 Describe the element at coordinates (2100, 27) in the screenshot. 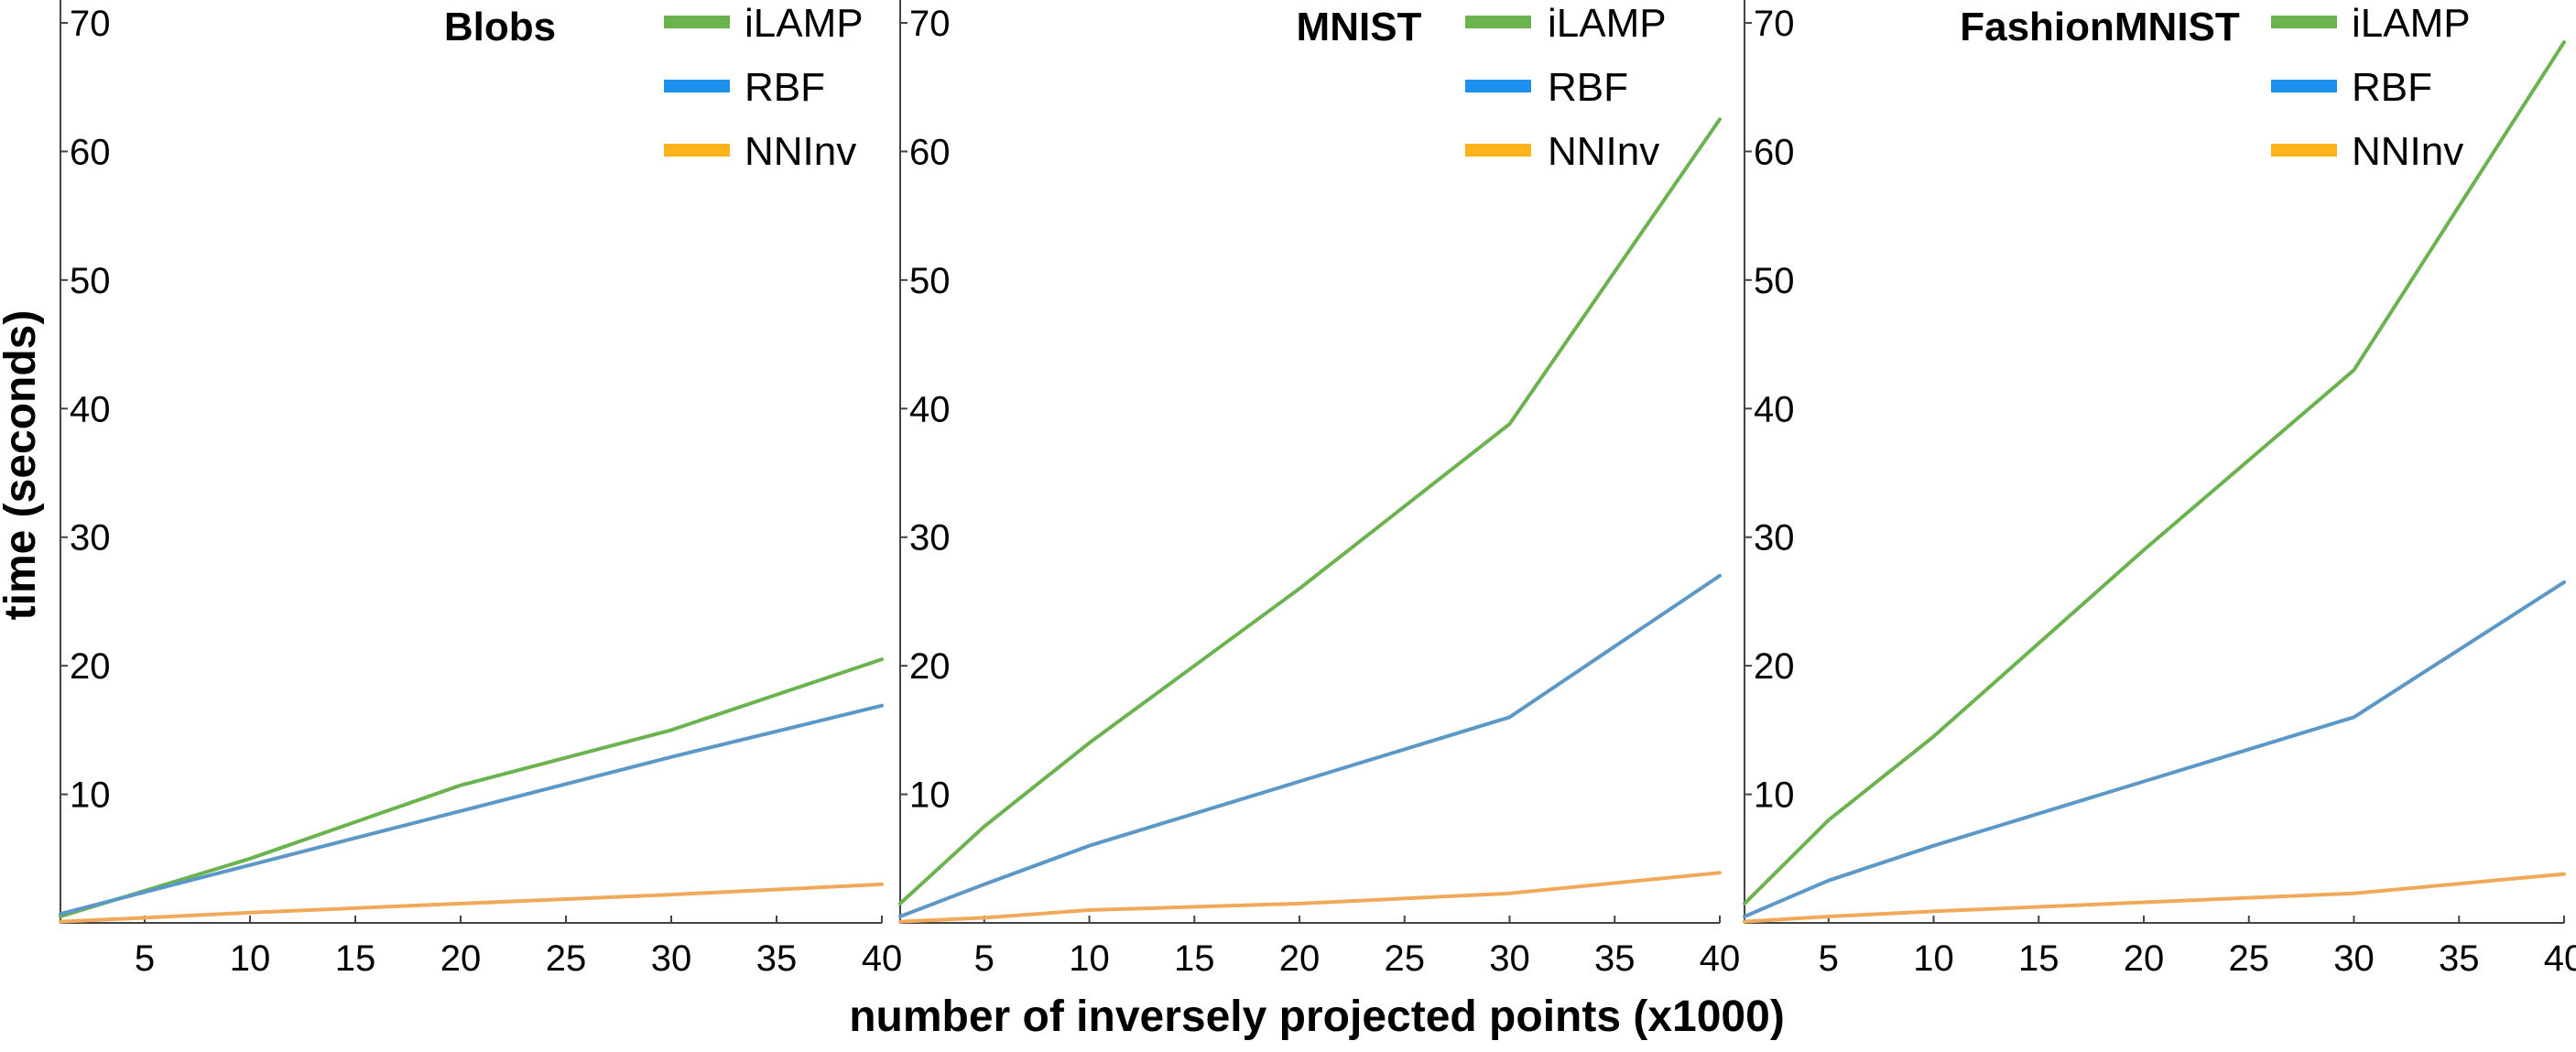

I see `panel-title: FashionMNIST` at that location.